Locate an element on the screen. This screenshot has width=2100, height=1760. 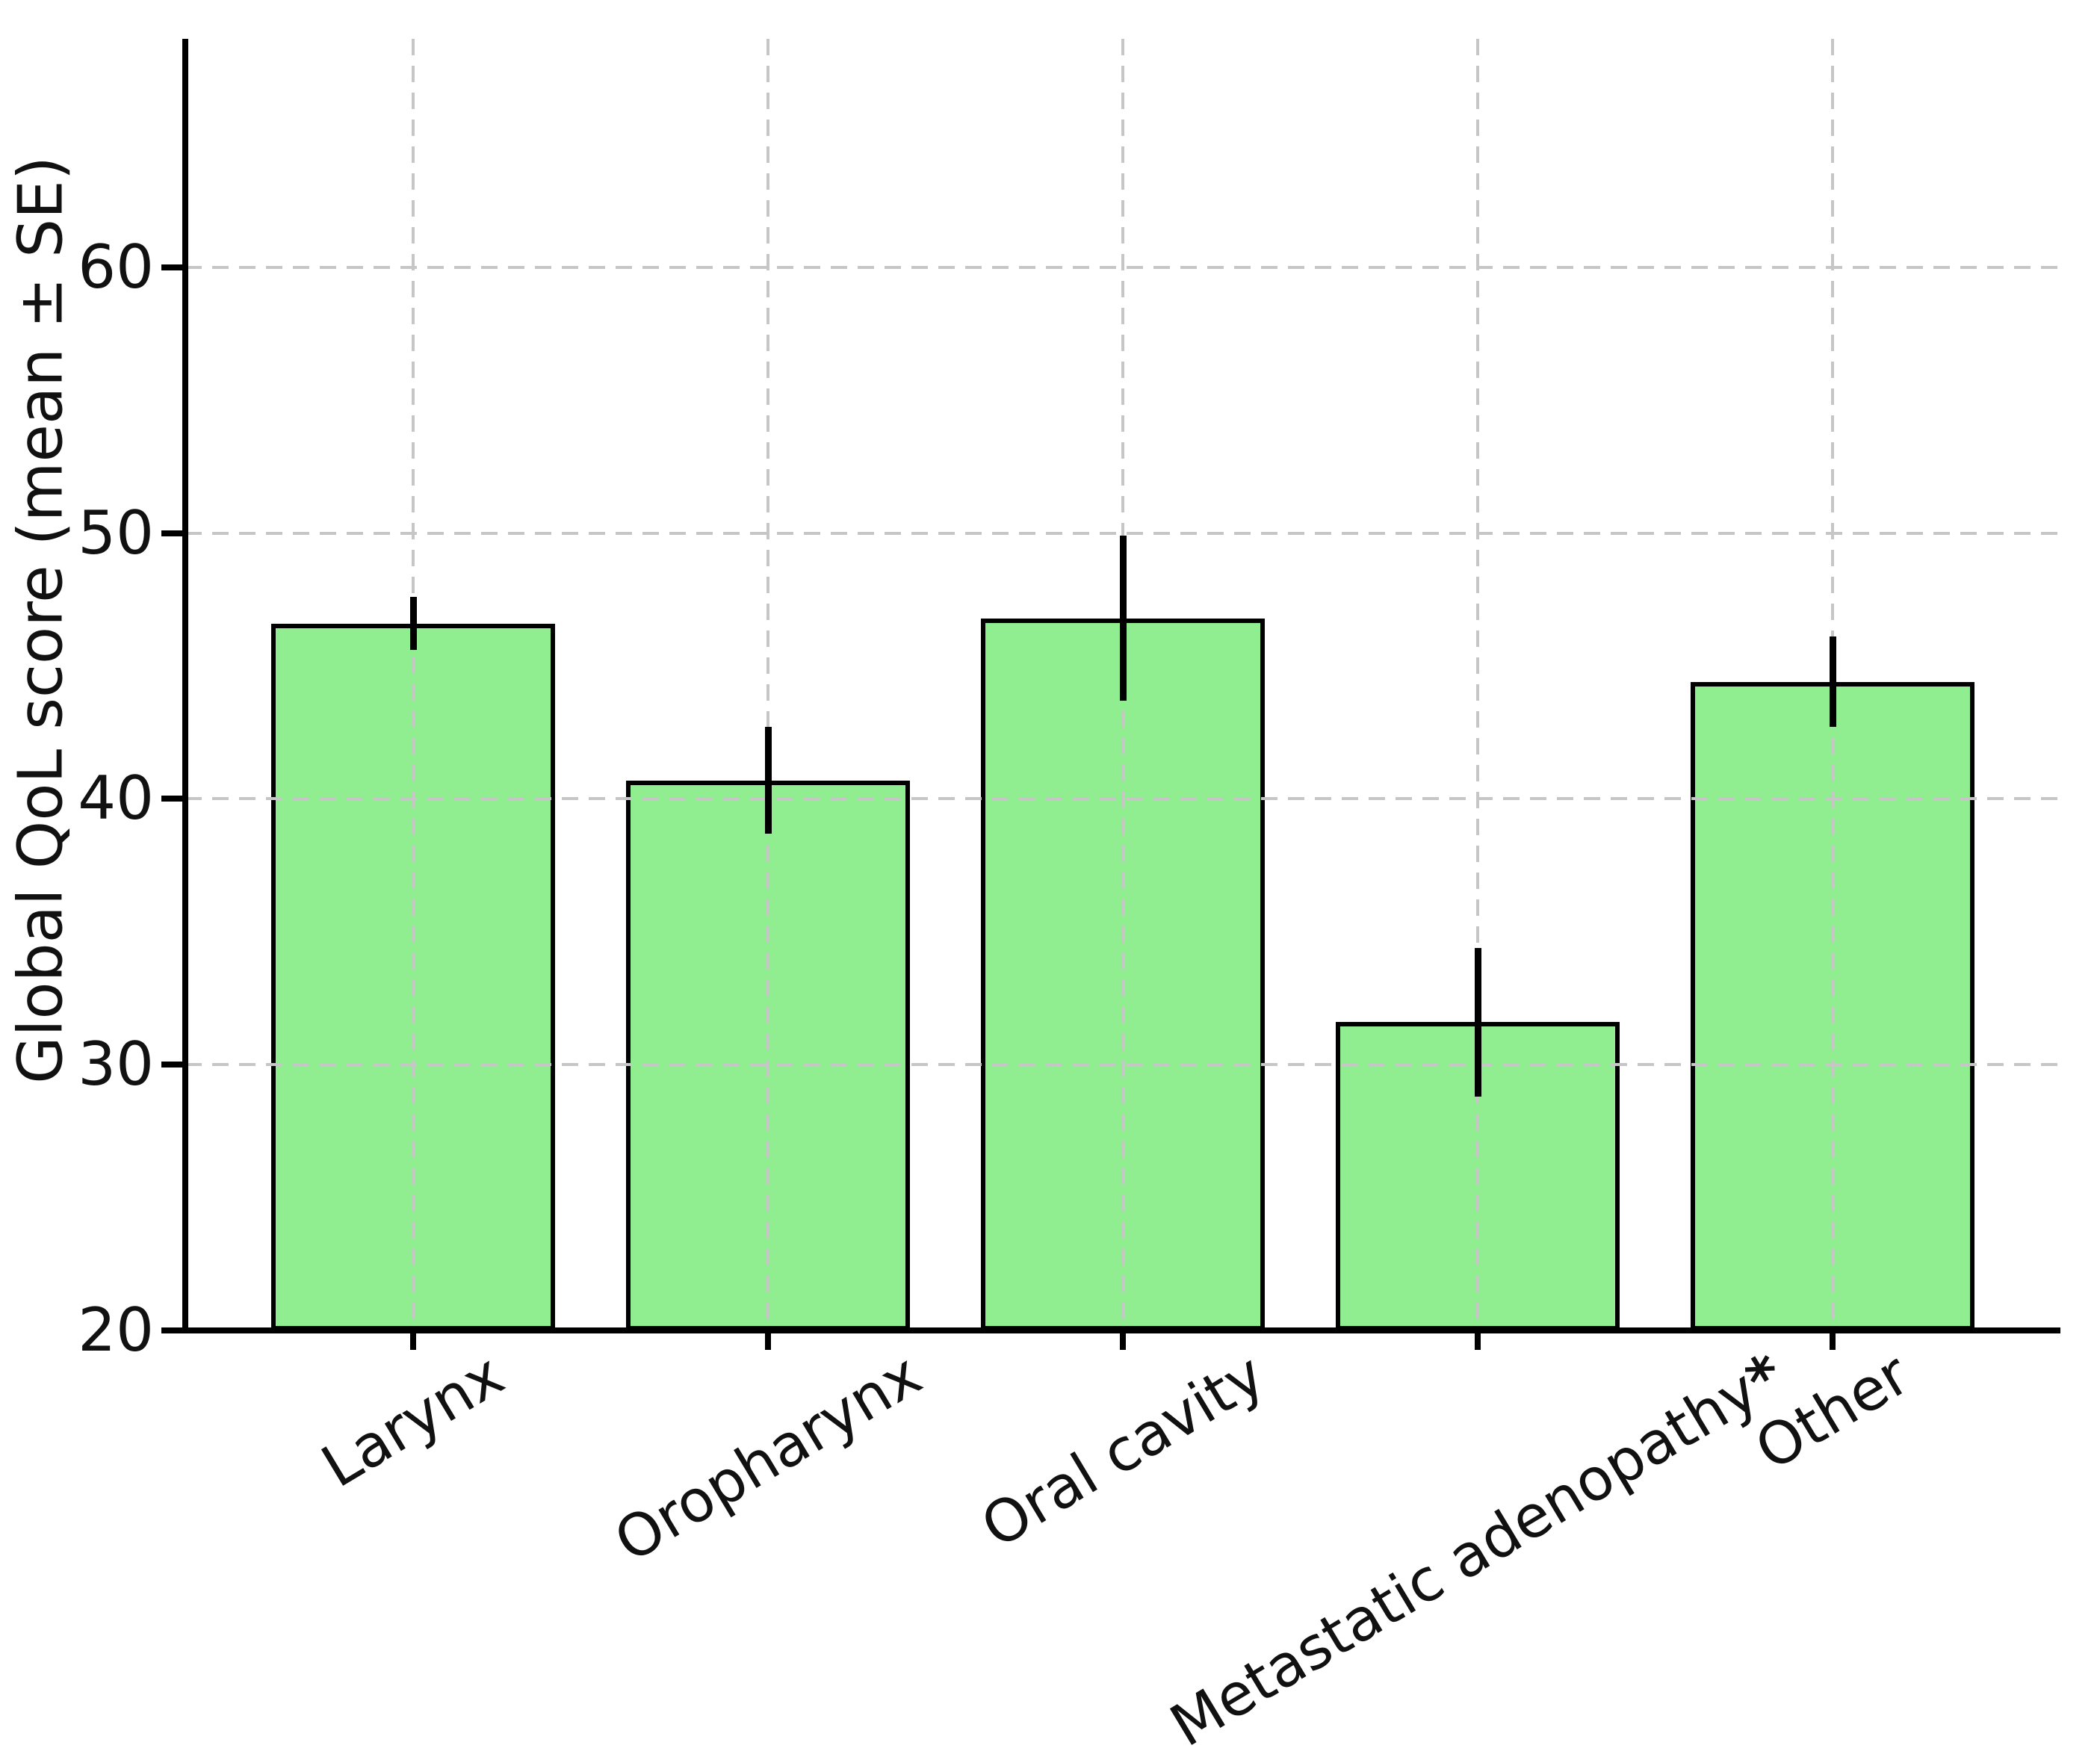
y-tick-label-30: 30 is located at coordinates (116, 1064).